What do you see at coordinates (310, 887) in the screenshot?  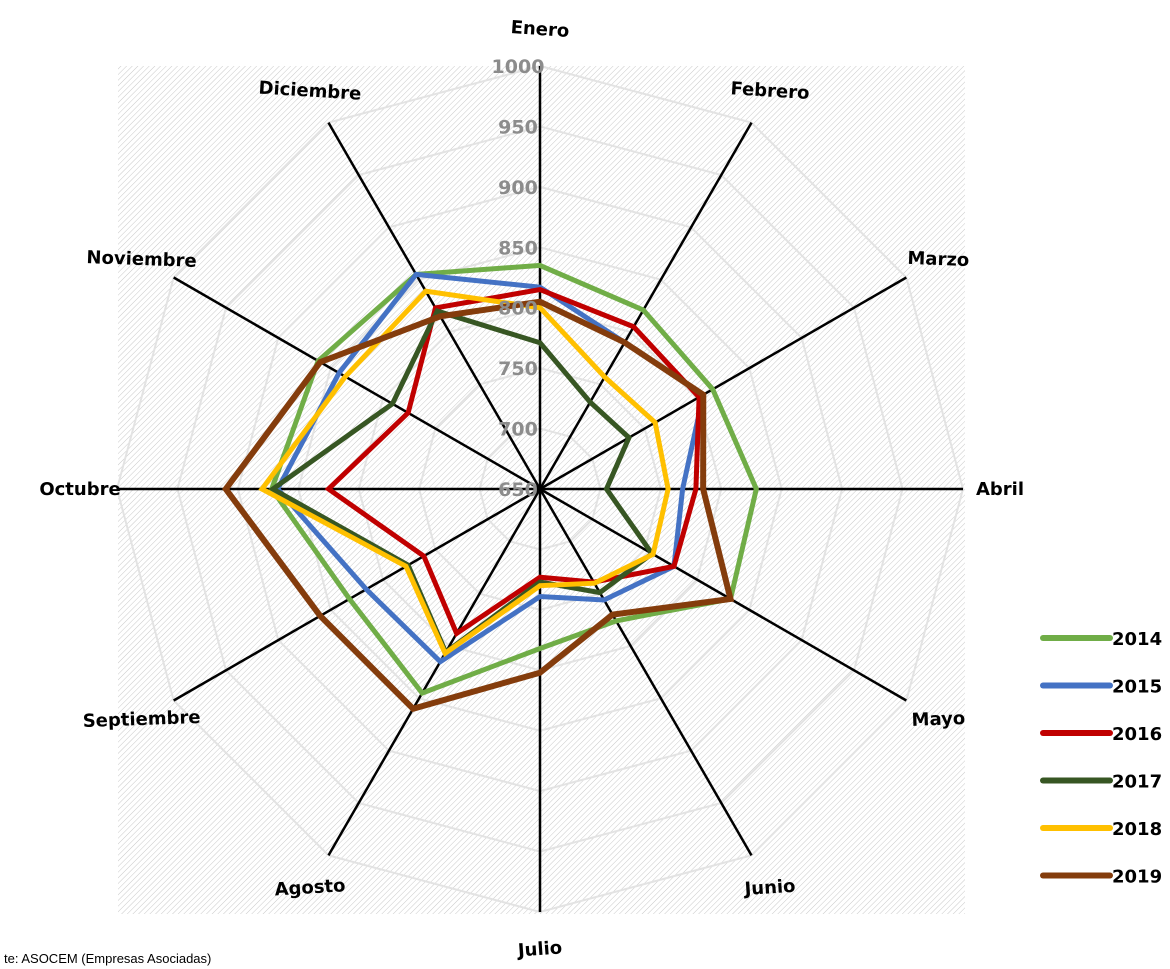 I see `category-label-agosto: Agosto` at bounding box center [310, 887].